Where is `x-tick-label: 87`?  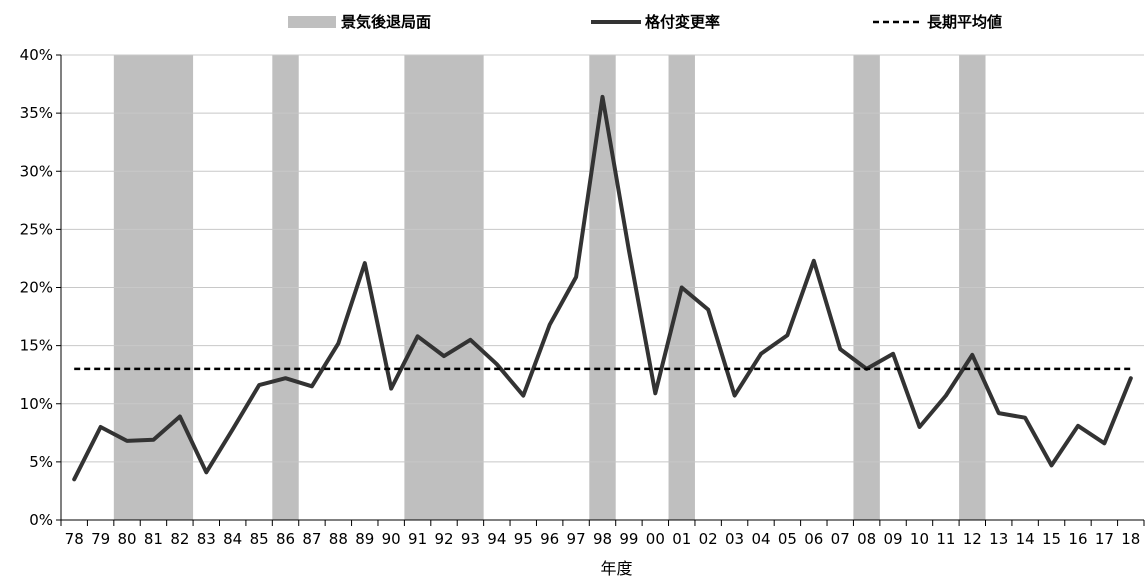 x-tick-label: 87 is located at coordinates (311, 539).